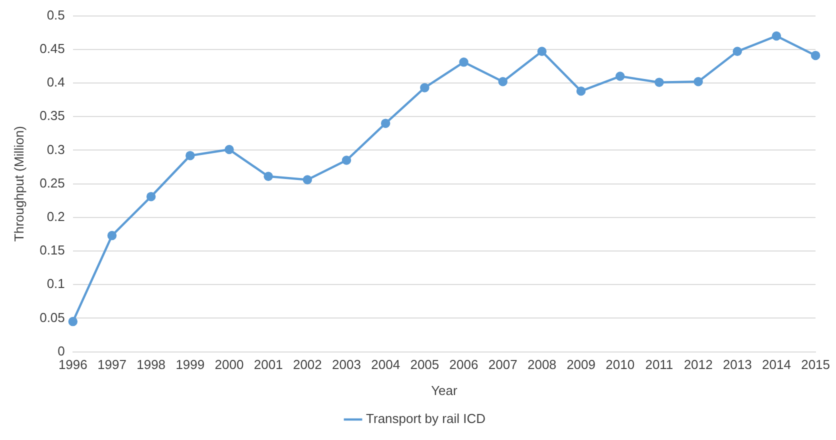 The width and height of the screenshot is (836, 440). I want to click on x-tick-label: 2005, so click(425, 364).